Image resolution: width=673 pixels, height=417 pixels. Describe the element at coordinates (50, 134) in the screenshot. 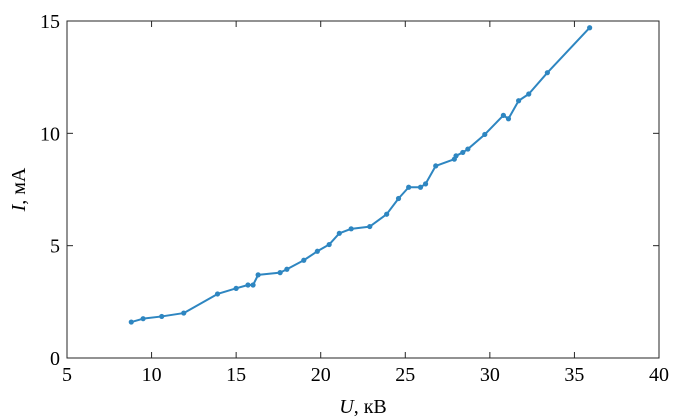

I see `y-tick-label: 10` at that location.